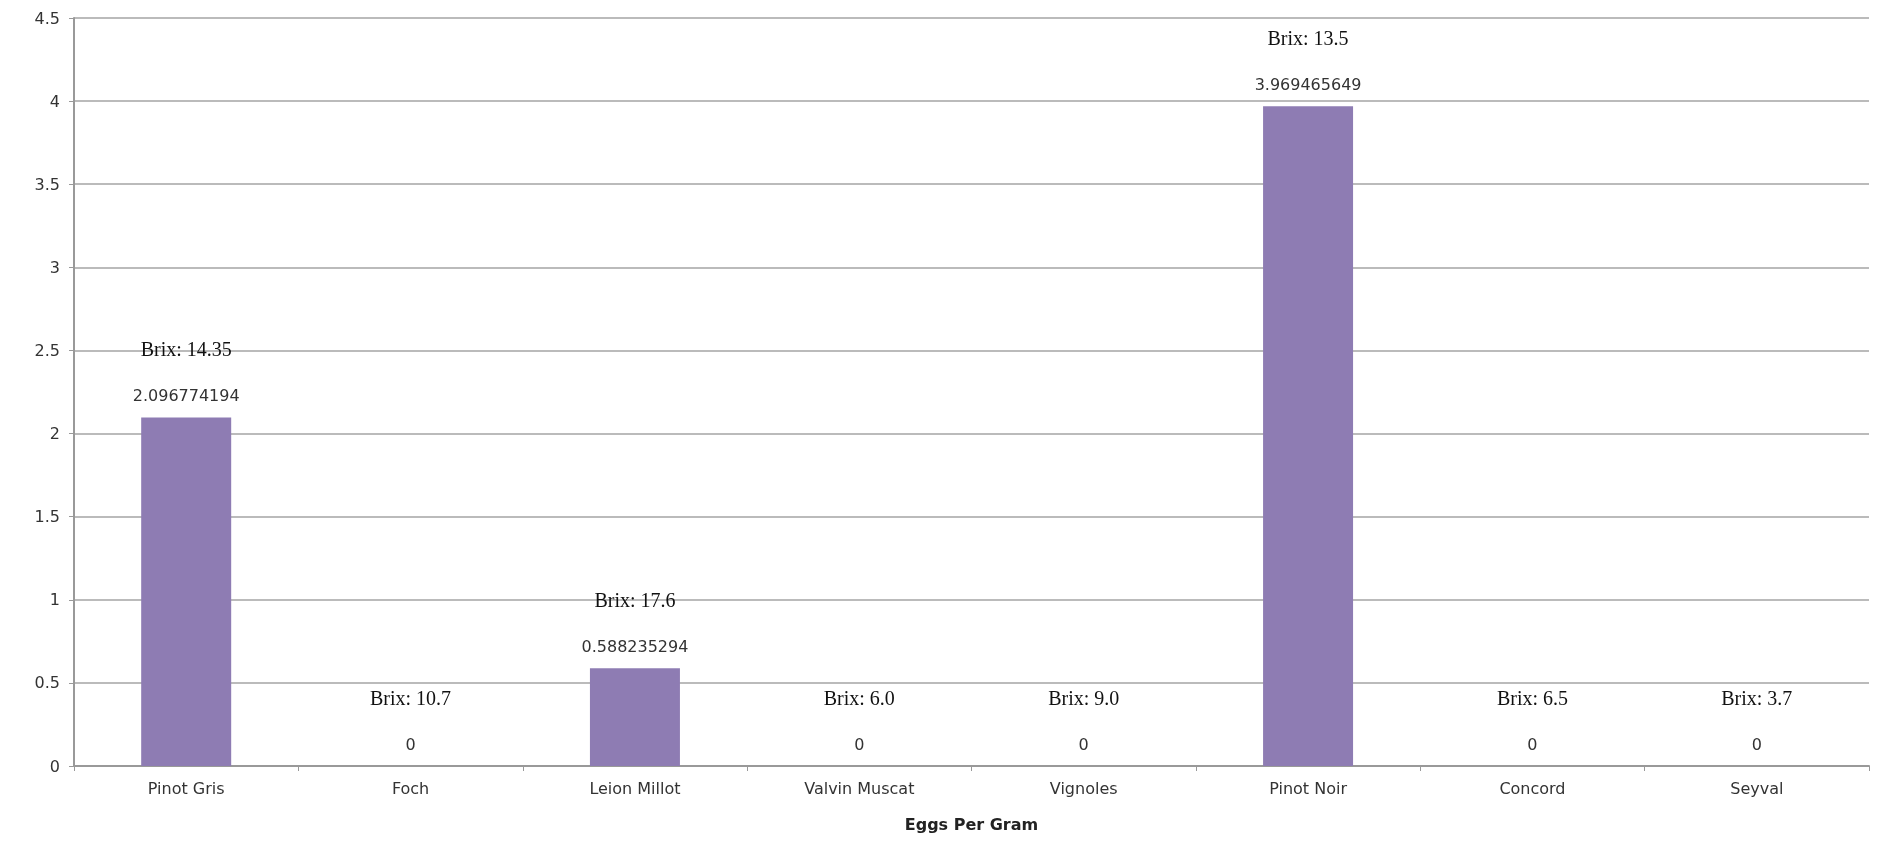 The image size is (1881, 860). I want to click on annotation: Brix: 6.0, so click(859, 698).